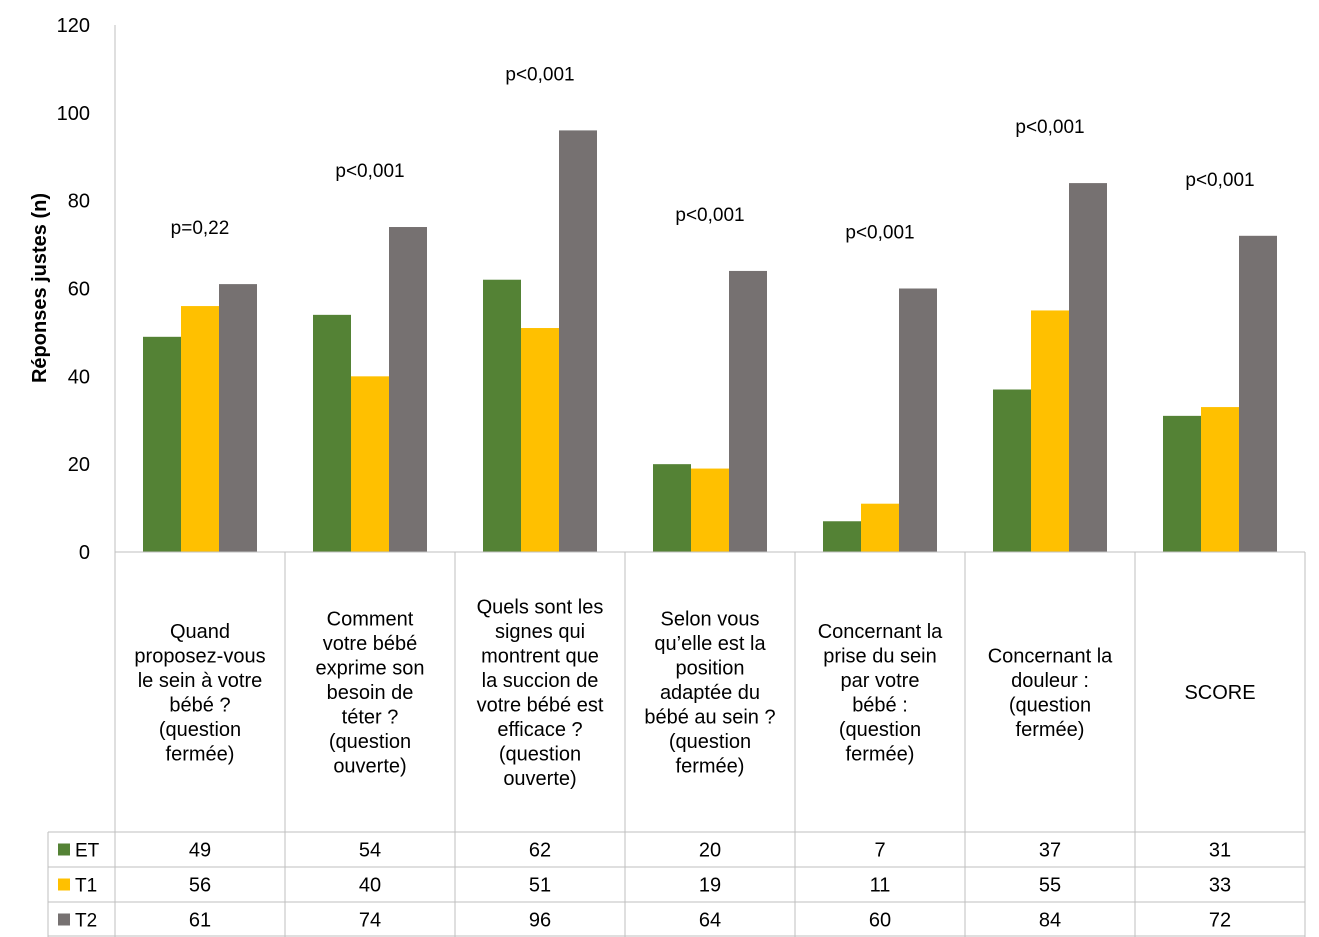  I want to click on category-label: Concernant la douleur : (question fermée), so click(1050, 693).